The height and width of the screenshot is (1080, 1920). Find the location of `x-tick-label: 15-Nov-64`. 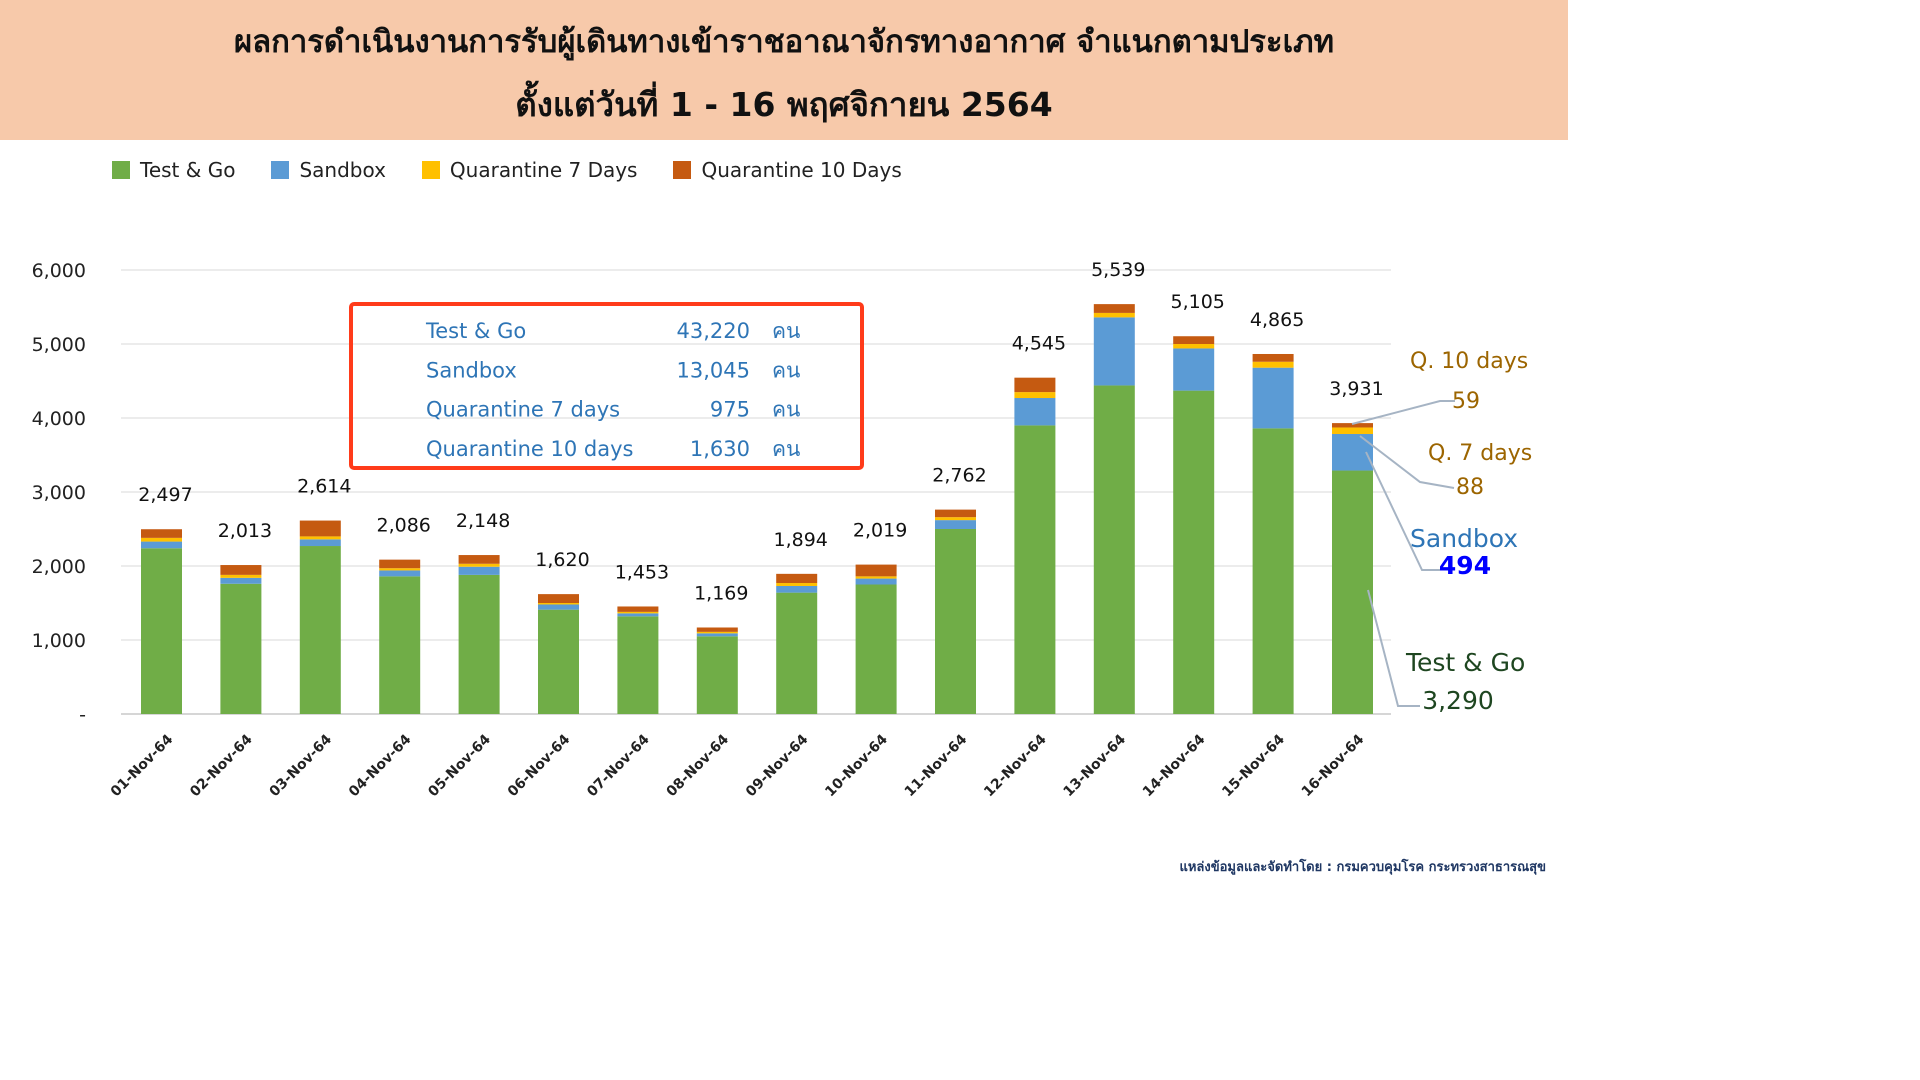

x-tick-label: 15-Nov-64 is located at coordinates (1253, 765).